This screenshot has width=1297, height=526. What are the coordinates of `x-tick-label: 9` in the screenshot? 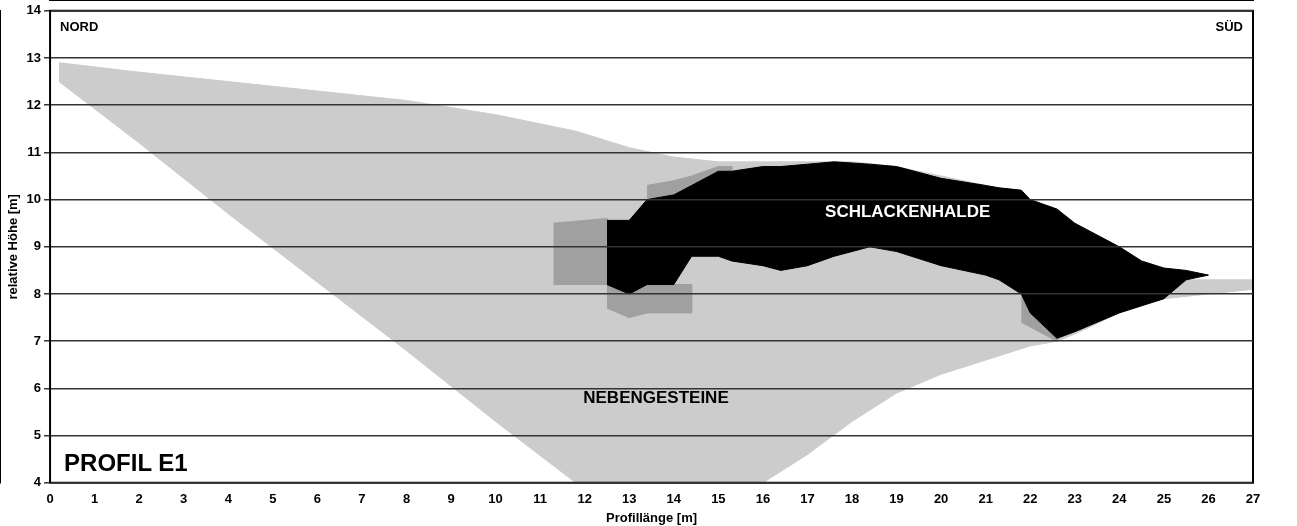 It's located at (451, 499).